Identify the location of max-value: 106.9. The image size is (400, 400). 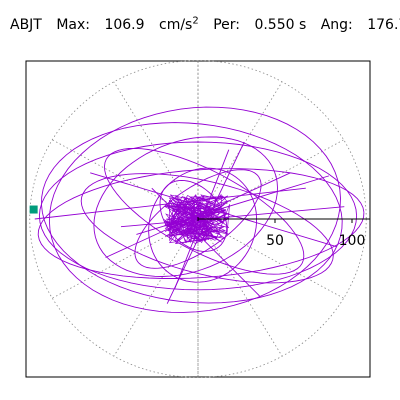
(124, 24).